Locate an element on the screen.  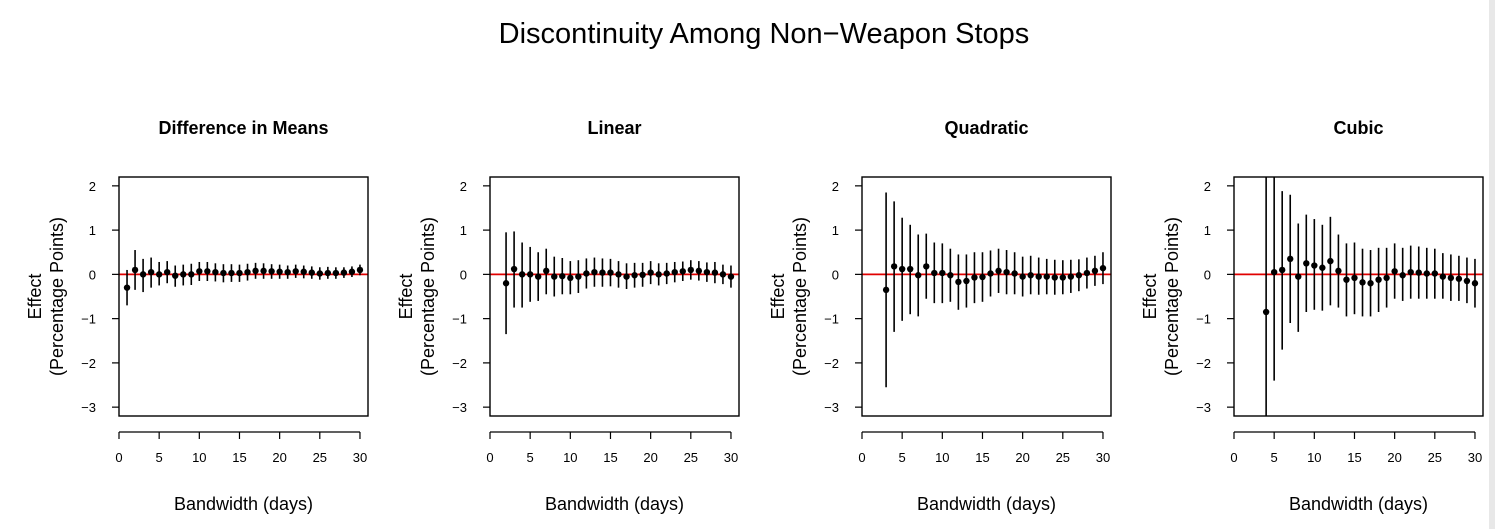
y-tick-label: −3 is located at coordinates (88, 407).